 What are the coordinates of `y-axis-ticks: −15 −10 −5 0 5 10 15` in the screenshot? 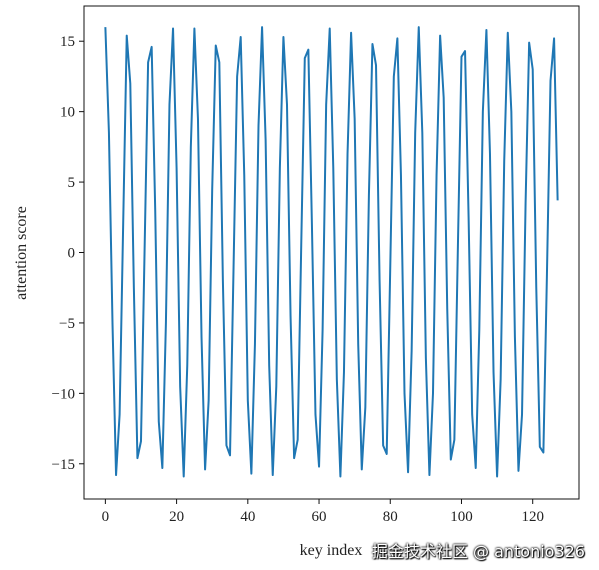 It's located at (68, 253).